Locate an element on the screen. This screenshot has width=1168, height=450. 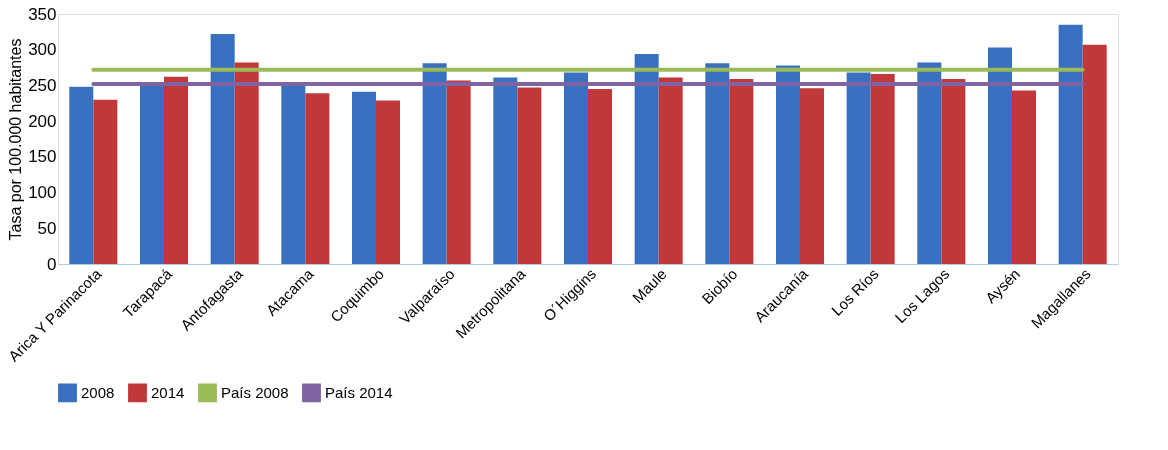
legend-label: País 2014 is located at coordinates (359, 392).